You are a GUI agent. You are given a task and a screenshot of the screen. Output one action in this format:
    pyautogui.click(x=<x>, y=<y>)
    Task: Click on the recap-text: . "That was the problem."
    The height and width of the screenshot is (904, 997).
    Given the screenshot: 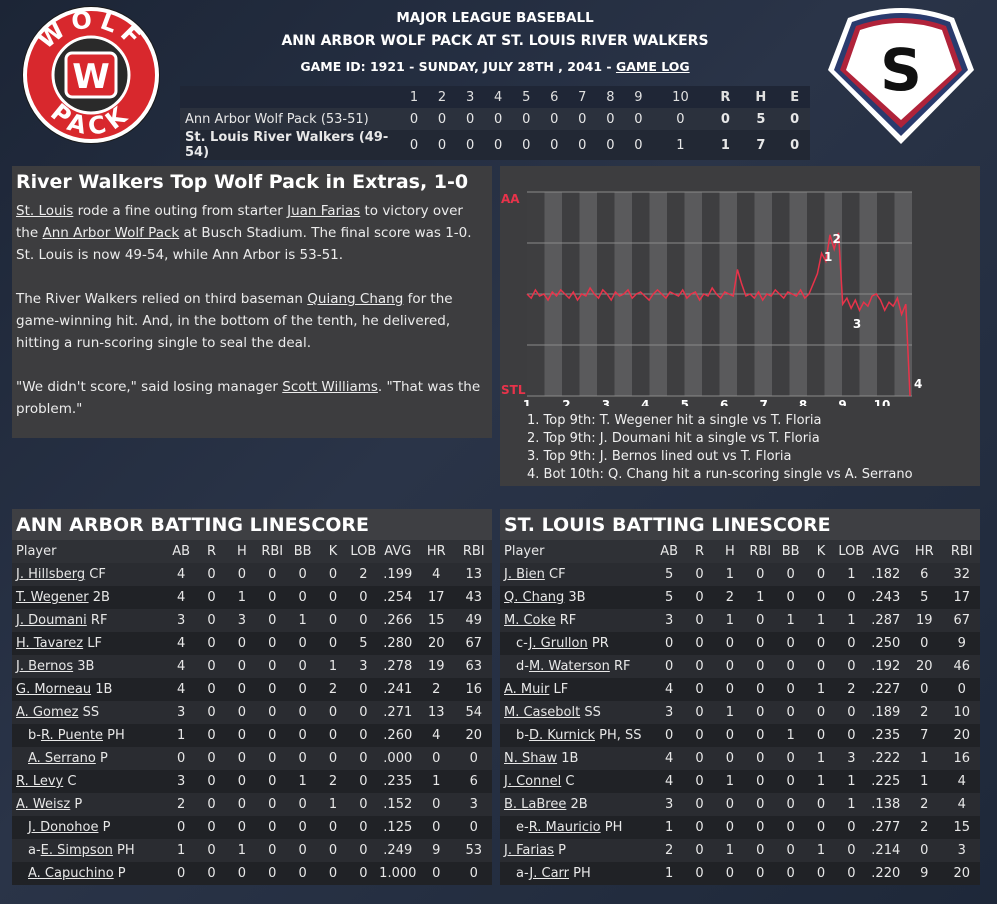 What is the action you would take?
    pyautogui.click(x=248, y=398)
    